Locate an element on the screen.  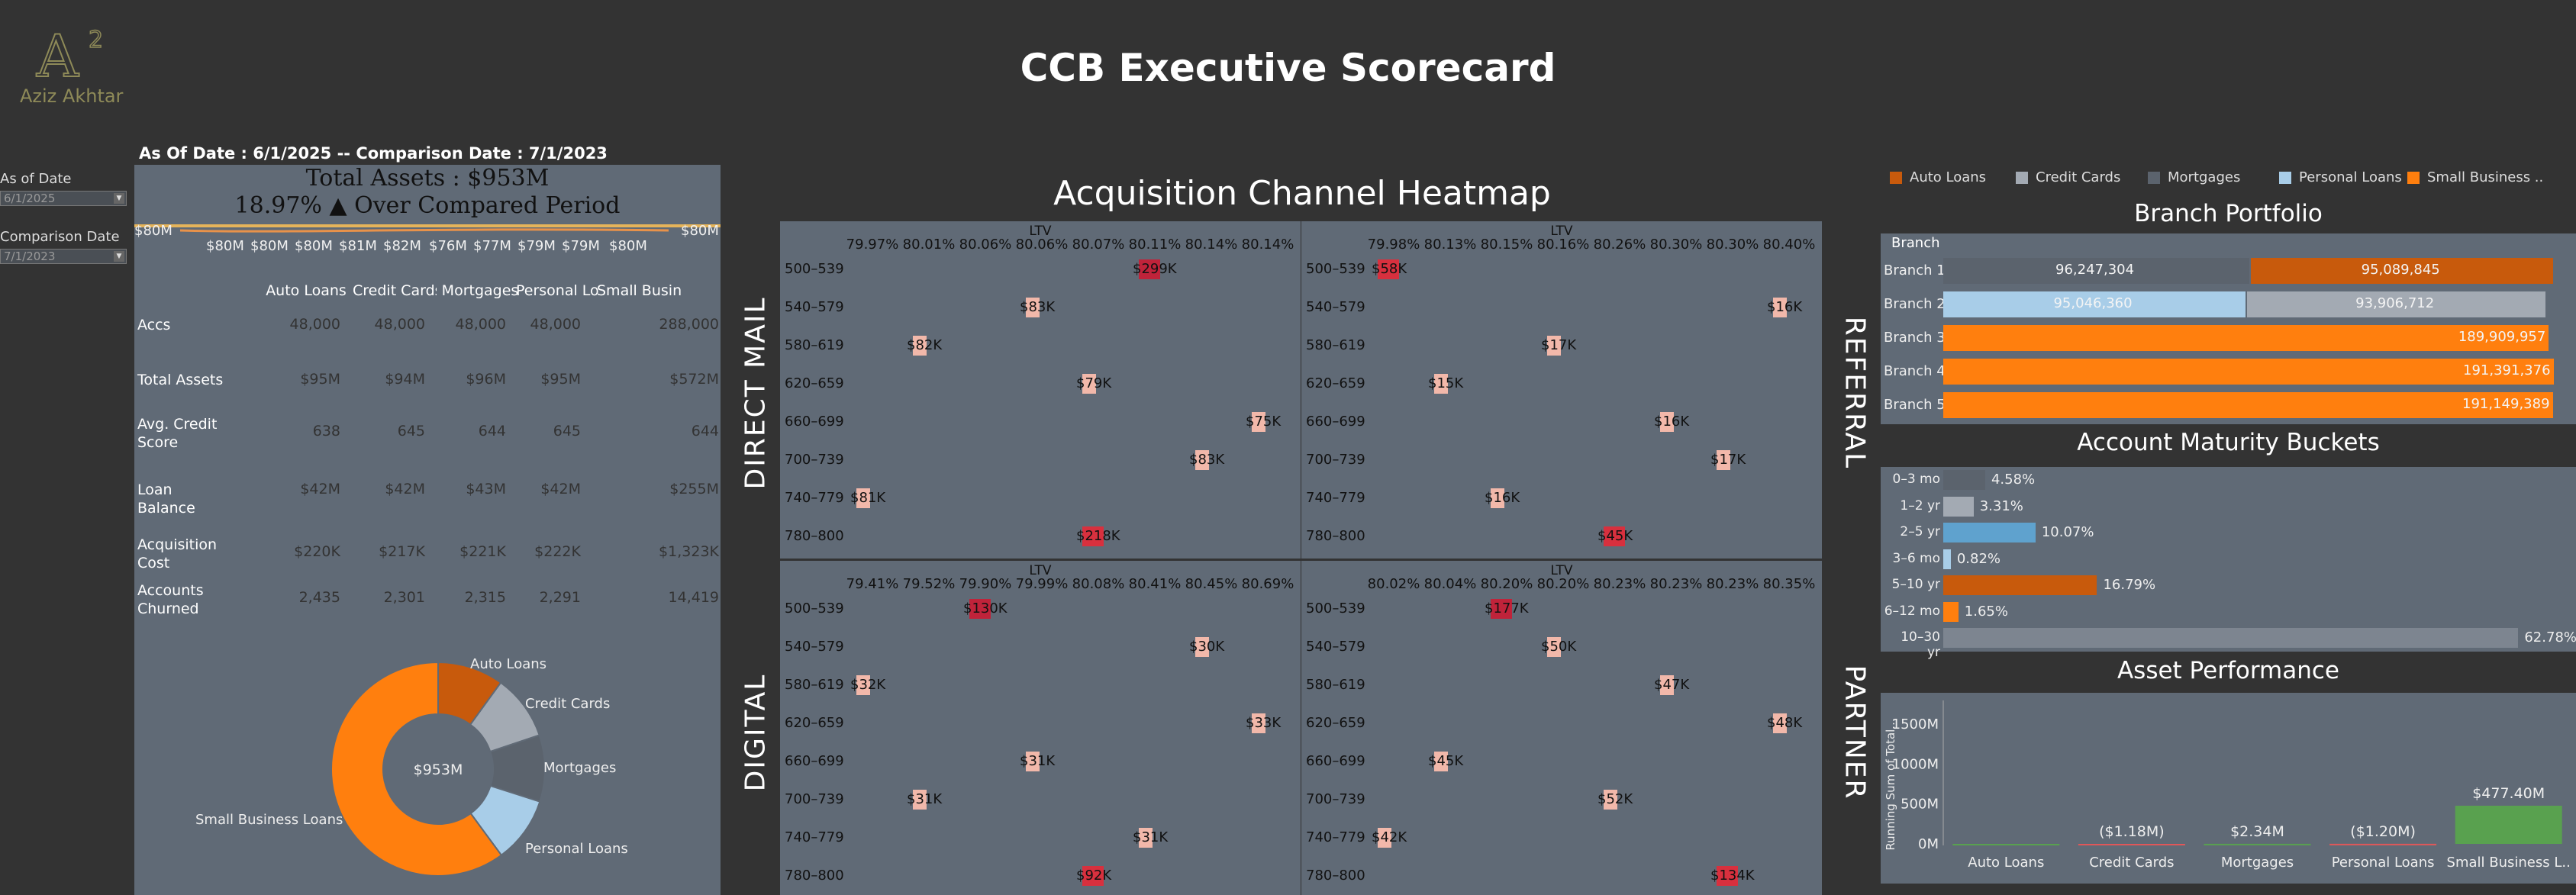
credit-band-label: 580–619 is located at coordinates (1336, 345).